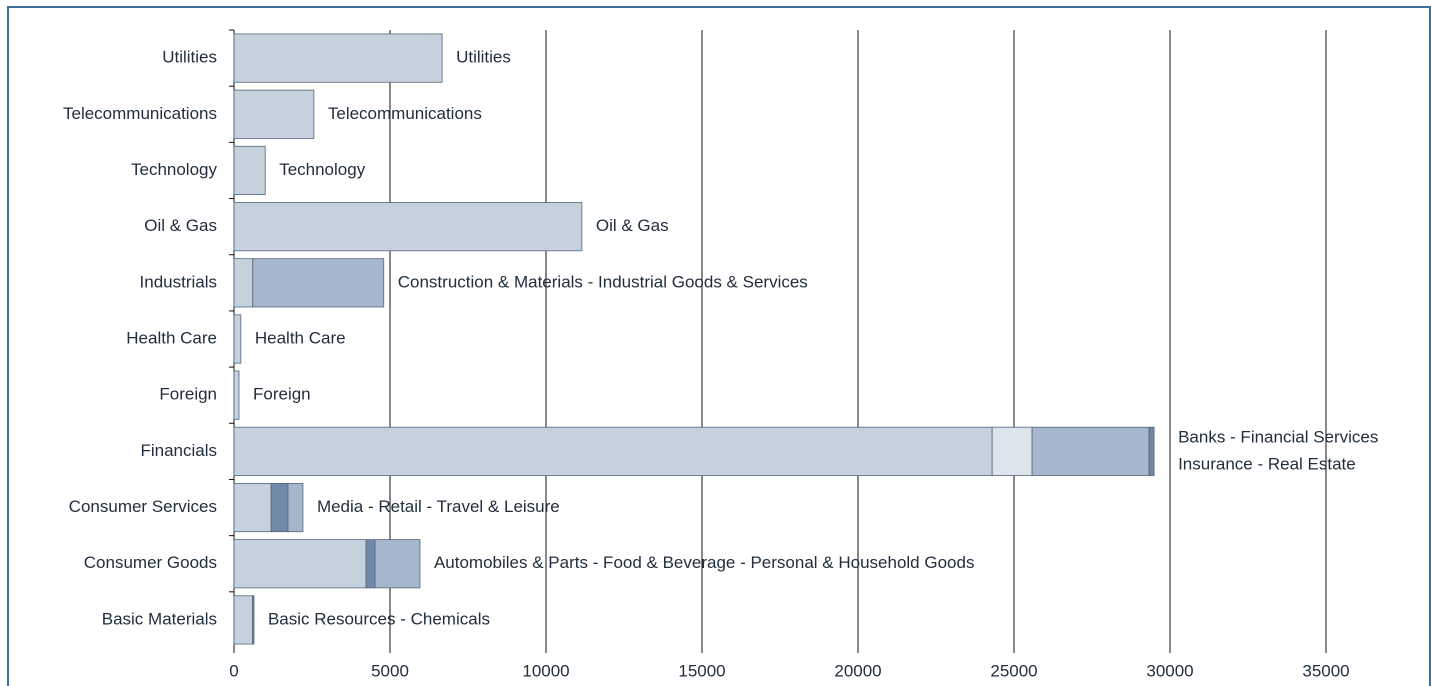  What do you see at coordinates (140, 113) in the screenshot?
I see `y-tick-label: Telecommunications` at bounding box center [140, 113].